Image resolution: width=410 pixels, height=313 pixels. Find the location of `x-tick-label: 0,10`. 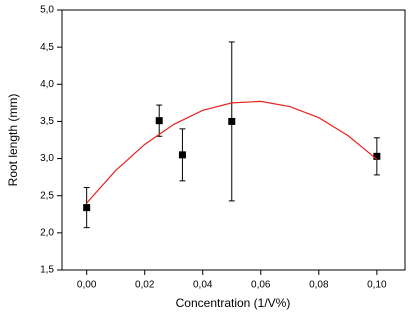

x-tick-label: 0,10 is located at coordinates (377, 285).